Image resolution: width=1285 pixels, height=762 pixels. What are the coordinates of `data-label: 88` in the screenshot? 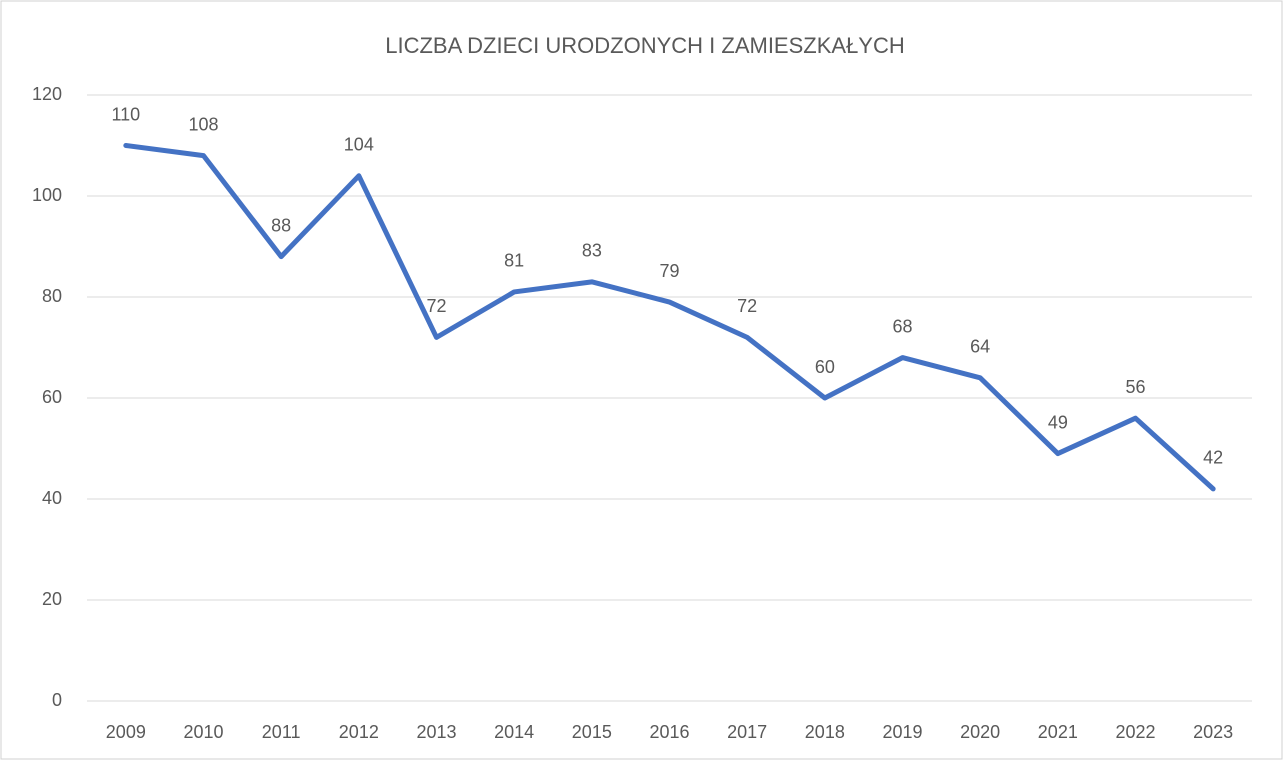 It's located at (281, 225).